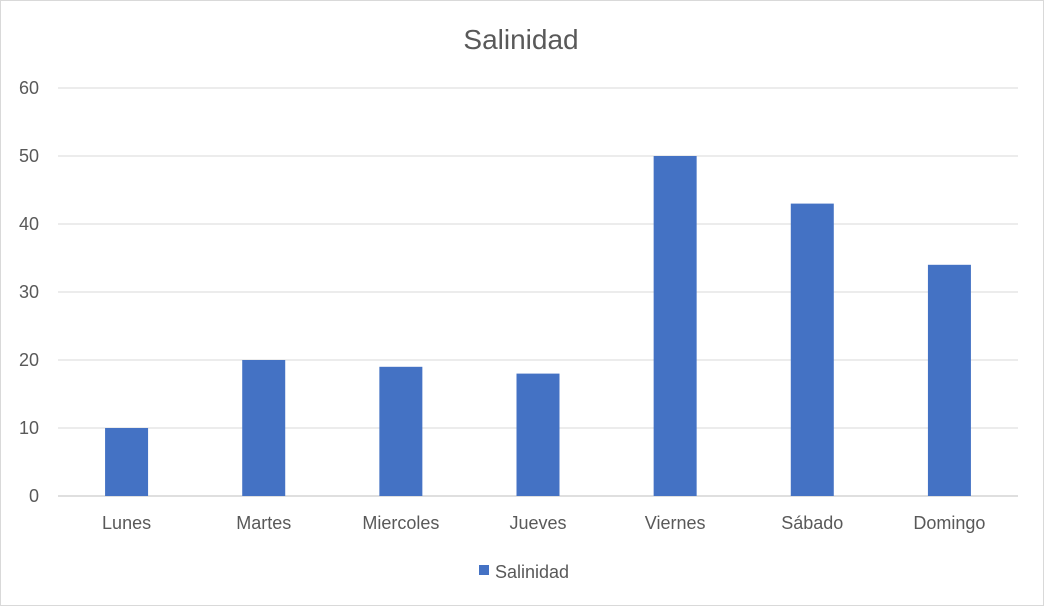 The image size is (1044, 606). I want to click on bar-sábado, so click(812, 349).